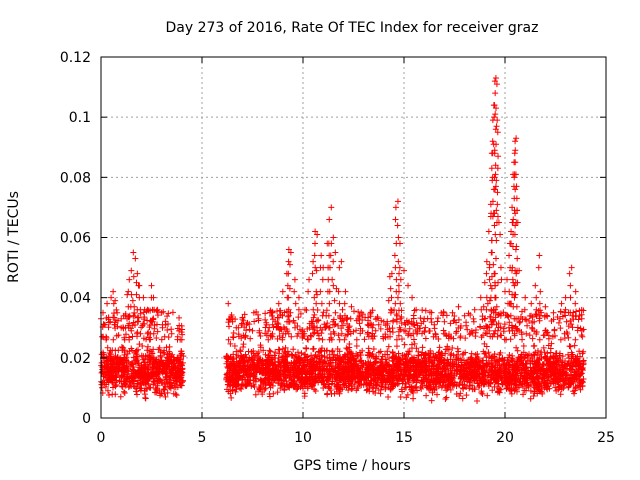 Image resolution: width=640 pixels, height=480 pixels. What do you see at coordinates (86, 419) in the screenshot?
I see `y-tick-label: 0` at bounding box center [86, 419].